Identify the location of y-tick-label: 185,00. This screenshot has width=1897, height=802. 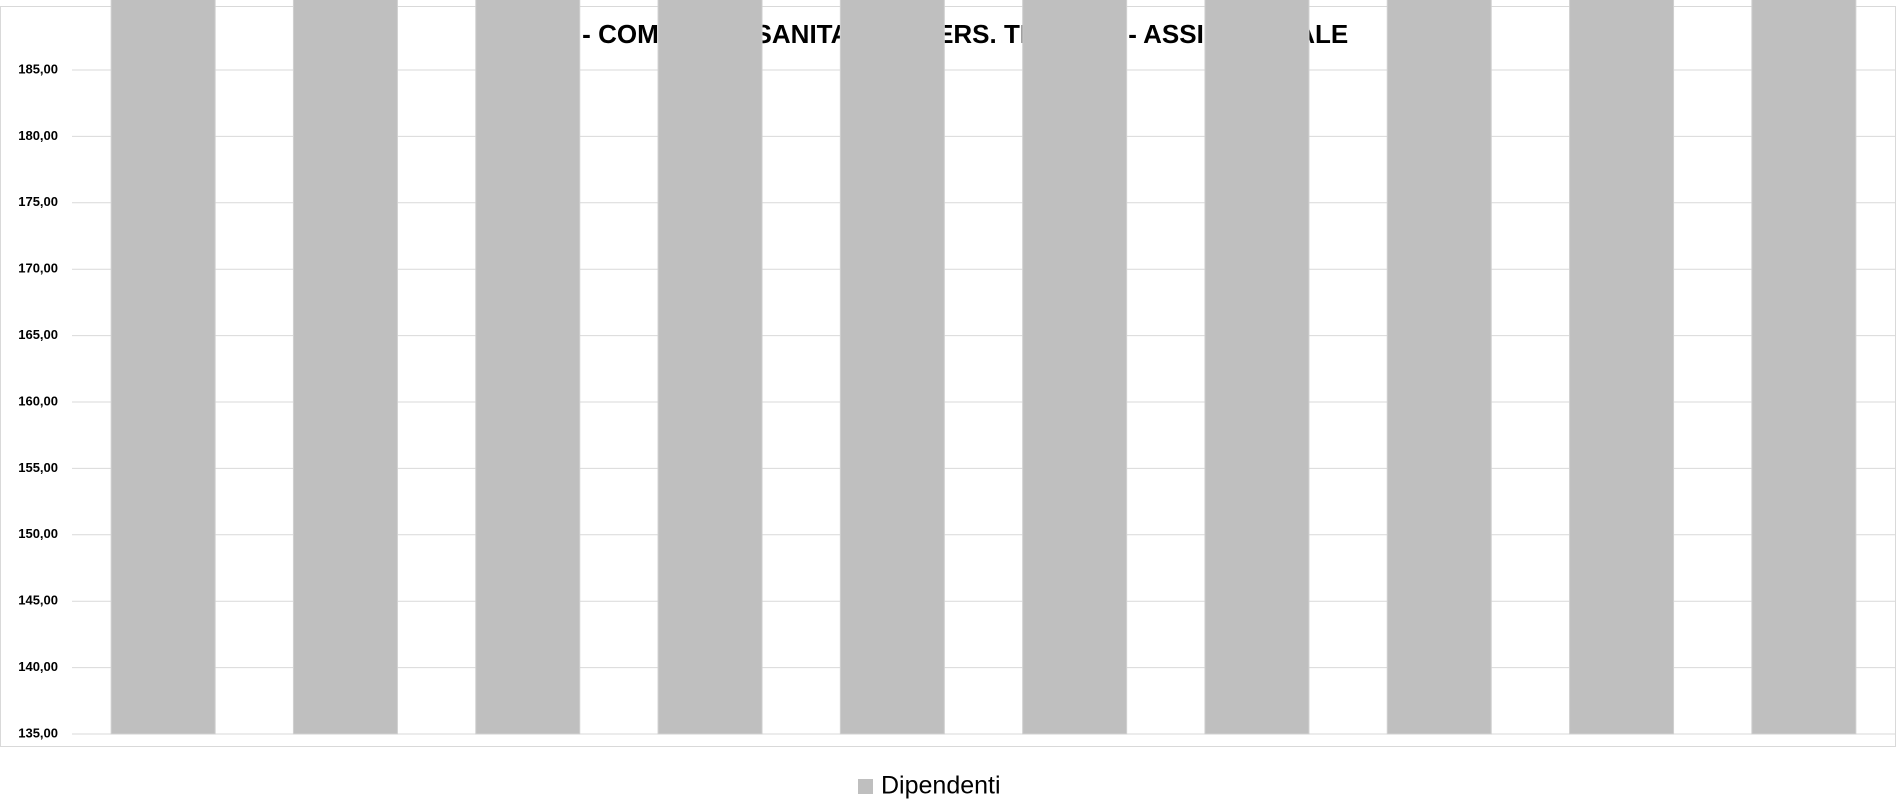
(38, 68).